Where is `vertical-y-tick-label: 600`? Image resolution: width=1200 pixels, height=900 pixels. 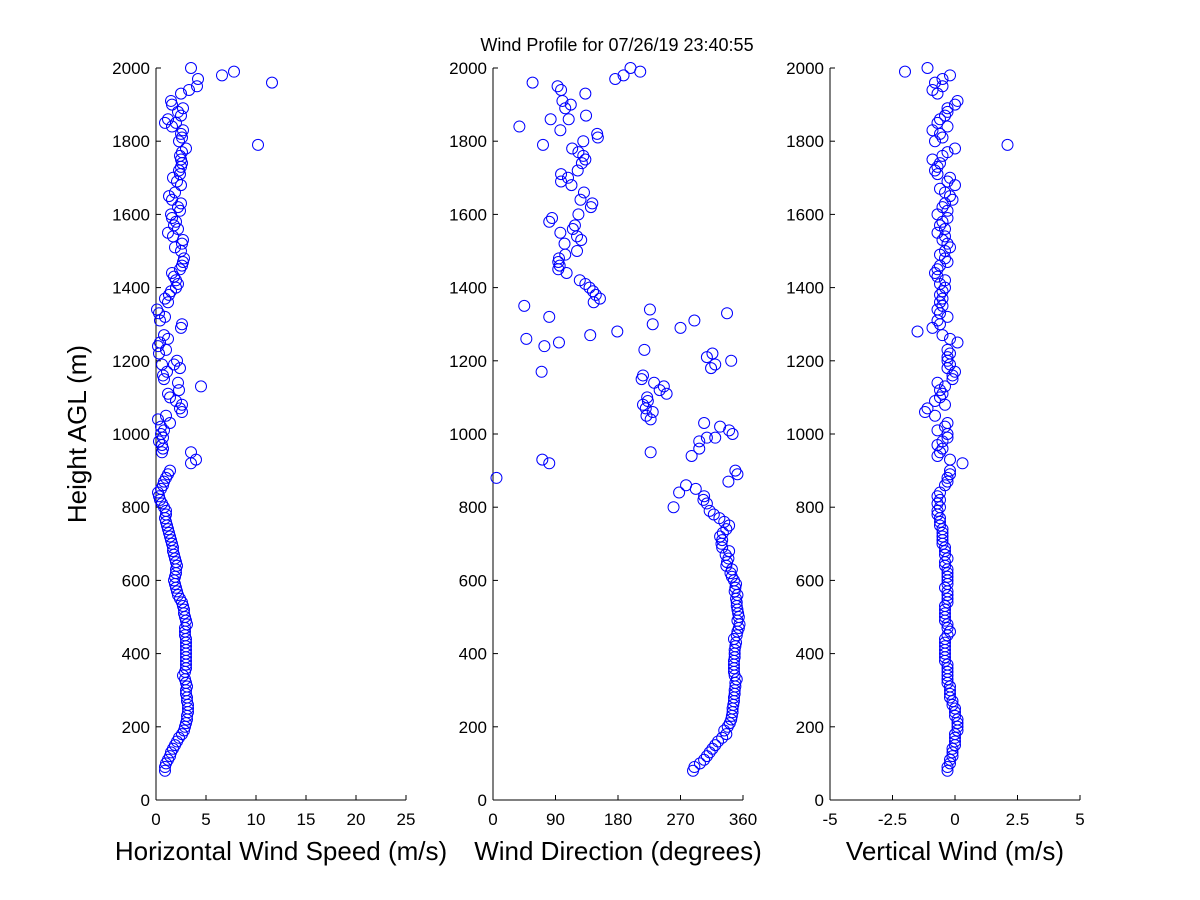
vertical-y-tick-label: 600 is located at coordinates (810, 580).